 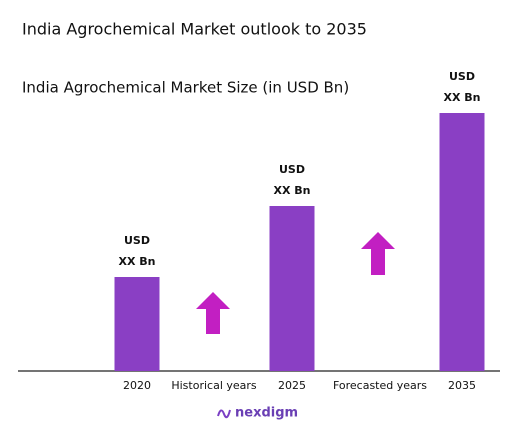 I want to click on x-tick-label: 2035, so click(x=462, y=385).